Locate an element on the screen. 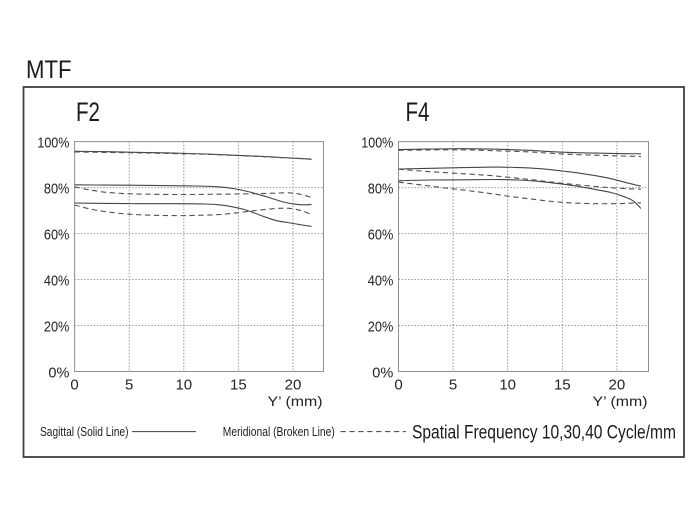 The width and height of the screenshot is (700, 530). svg-text:Spatial Frequency 10,30,40 Cy: Spatial Frequency 10,30,40 Cycle/mm is located at coordinates (544, 433).